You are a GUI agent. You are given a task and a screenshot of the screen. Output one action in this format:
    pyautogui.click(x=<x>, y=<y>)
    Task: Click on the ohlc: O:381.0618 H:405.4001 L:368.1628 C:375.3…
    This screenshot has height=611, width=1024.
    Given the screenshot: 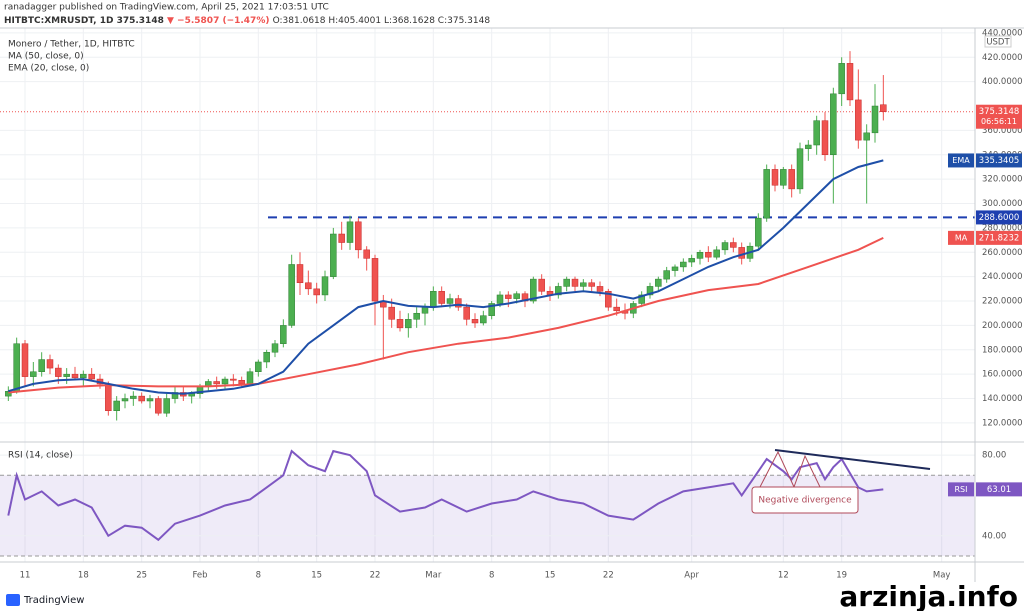 What is the action you would take?
    pyautogui.click(x=382, y=21)
    